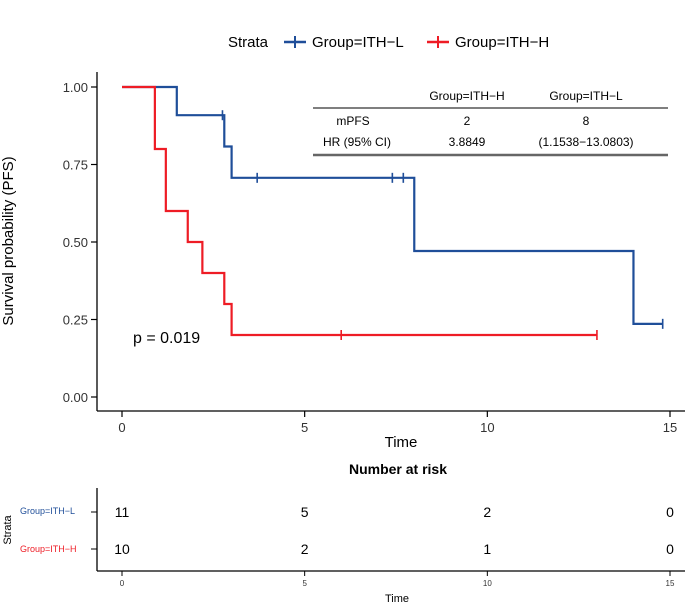 This screenshot has height=607, width=700. What do you see at coordinates (48, 549) in the screenshot?
I see `risk-row-label-ith-h: Group=ITH−H` at bounding box center [48, 549].